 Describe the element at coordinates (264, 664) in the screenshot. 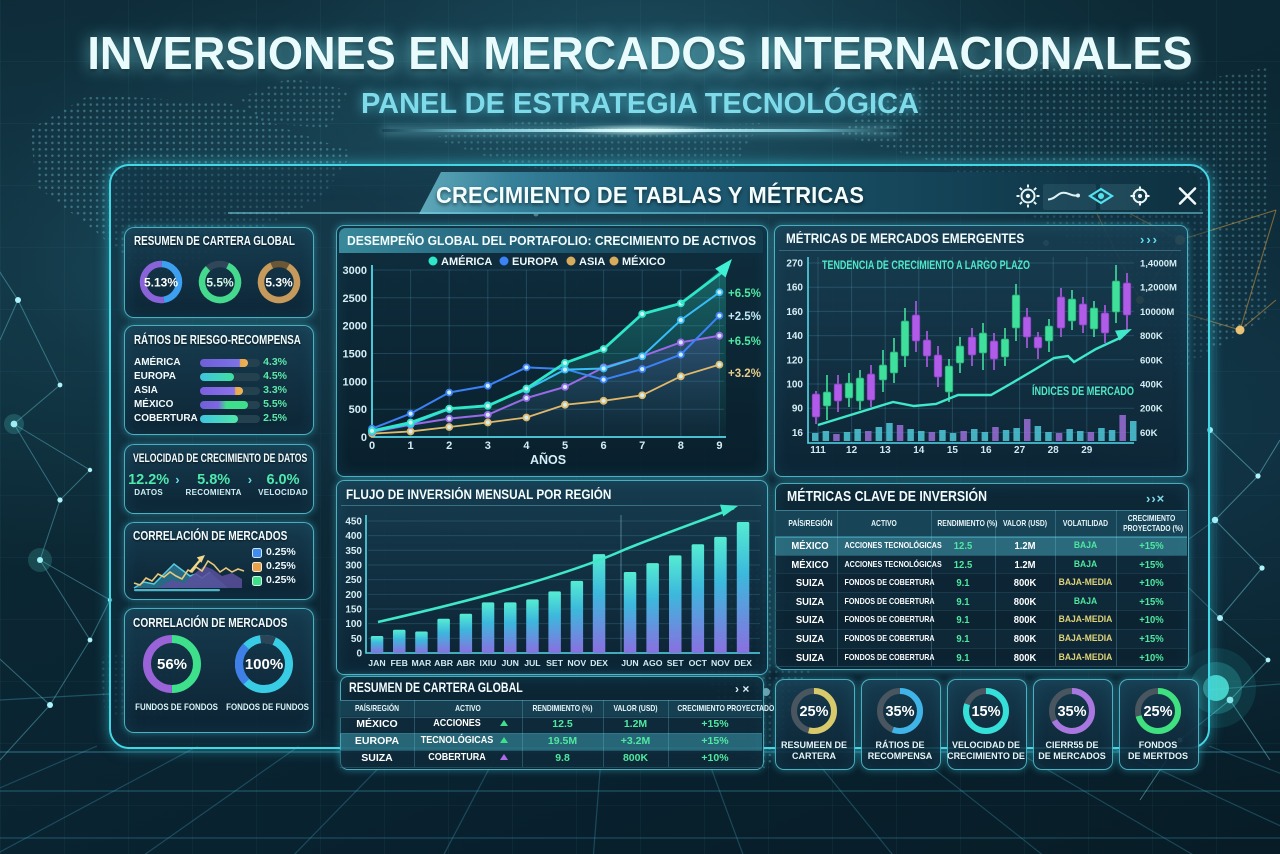

I see `svg-text: 100%` at that location.